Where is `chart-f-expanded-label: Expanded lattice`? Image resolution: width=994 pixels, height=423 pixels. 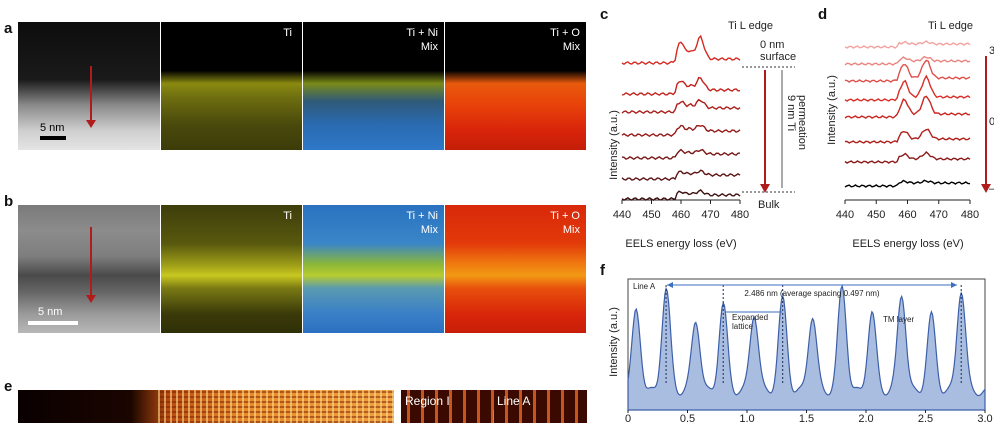 chart-f-expanded-label: Expanded lattice is located at coordinates (750, 322).